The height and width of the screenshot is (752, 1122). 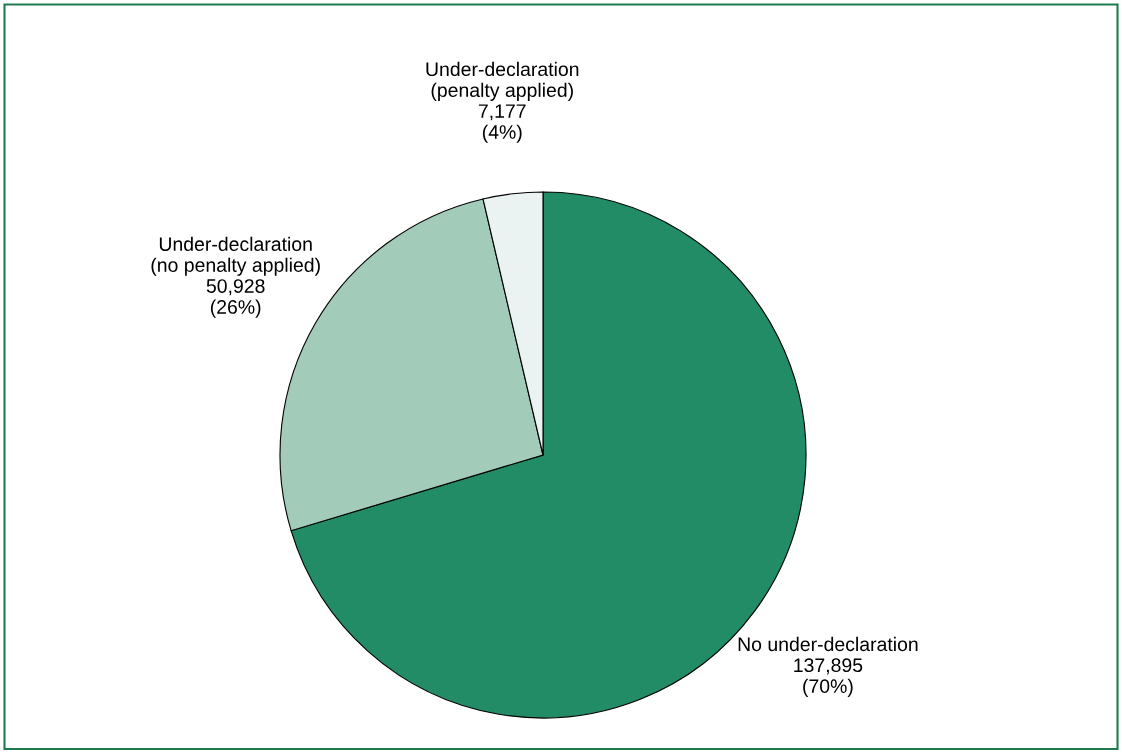 I want to click on data-label: 50,928 (26%), so click(x=235, y=298).